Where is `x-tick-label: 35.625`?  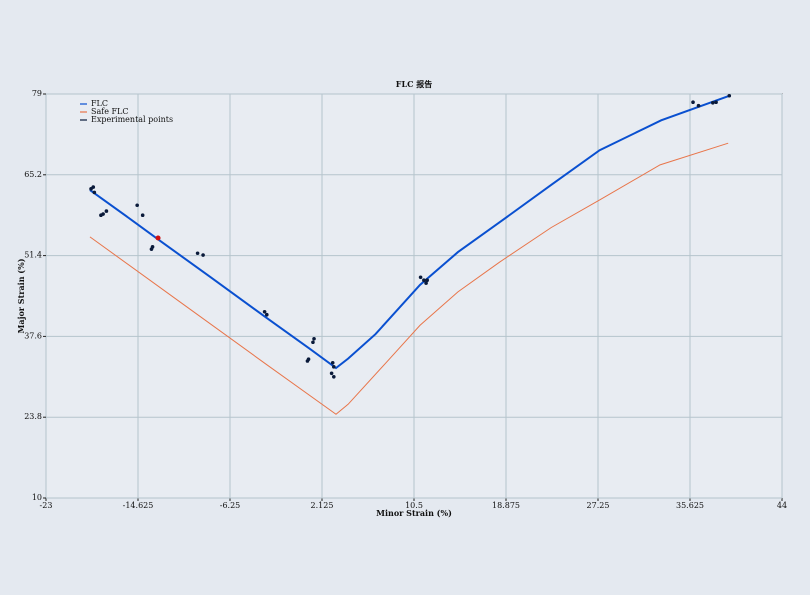
x-tick-label: 35.625 is located at coordinates (690, 505).